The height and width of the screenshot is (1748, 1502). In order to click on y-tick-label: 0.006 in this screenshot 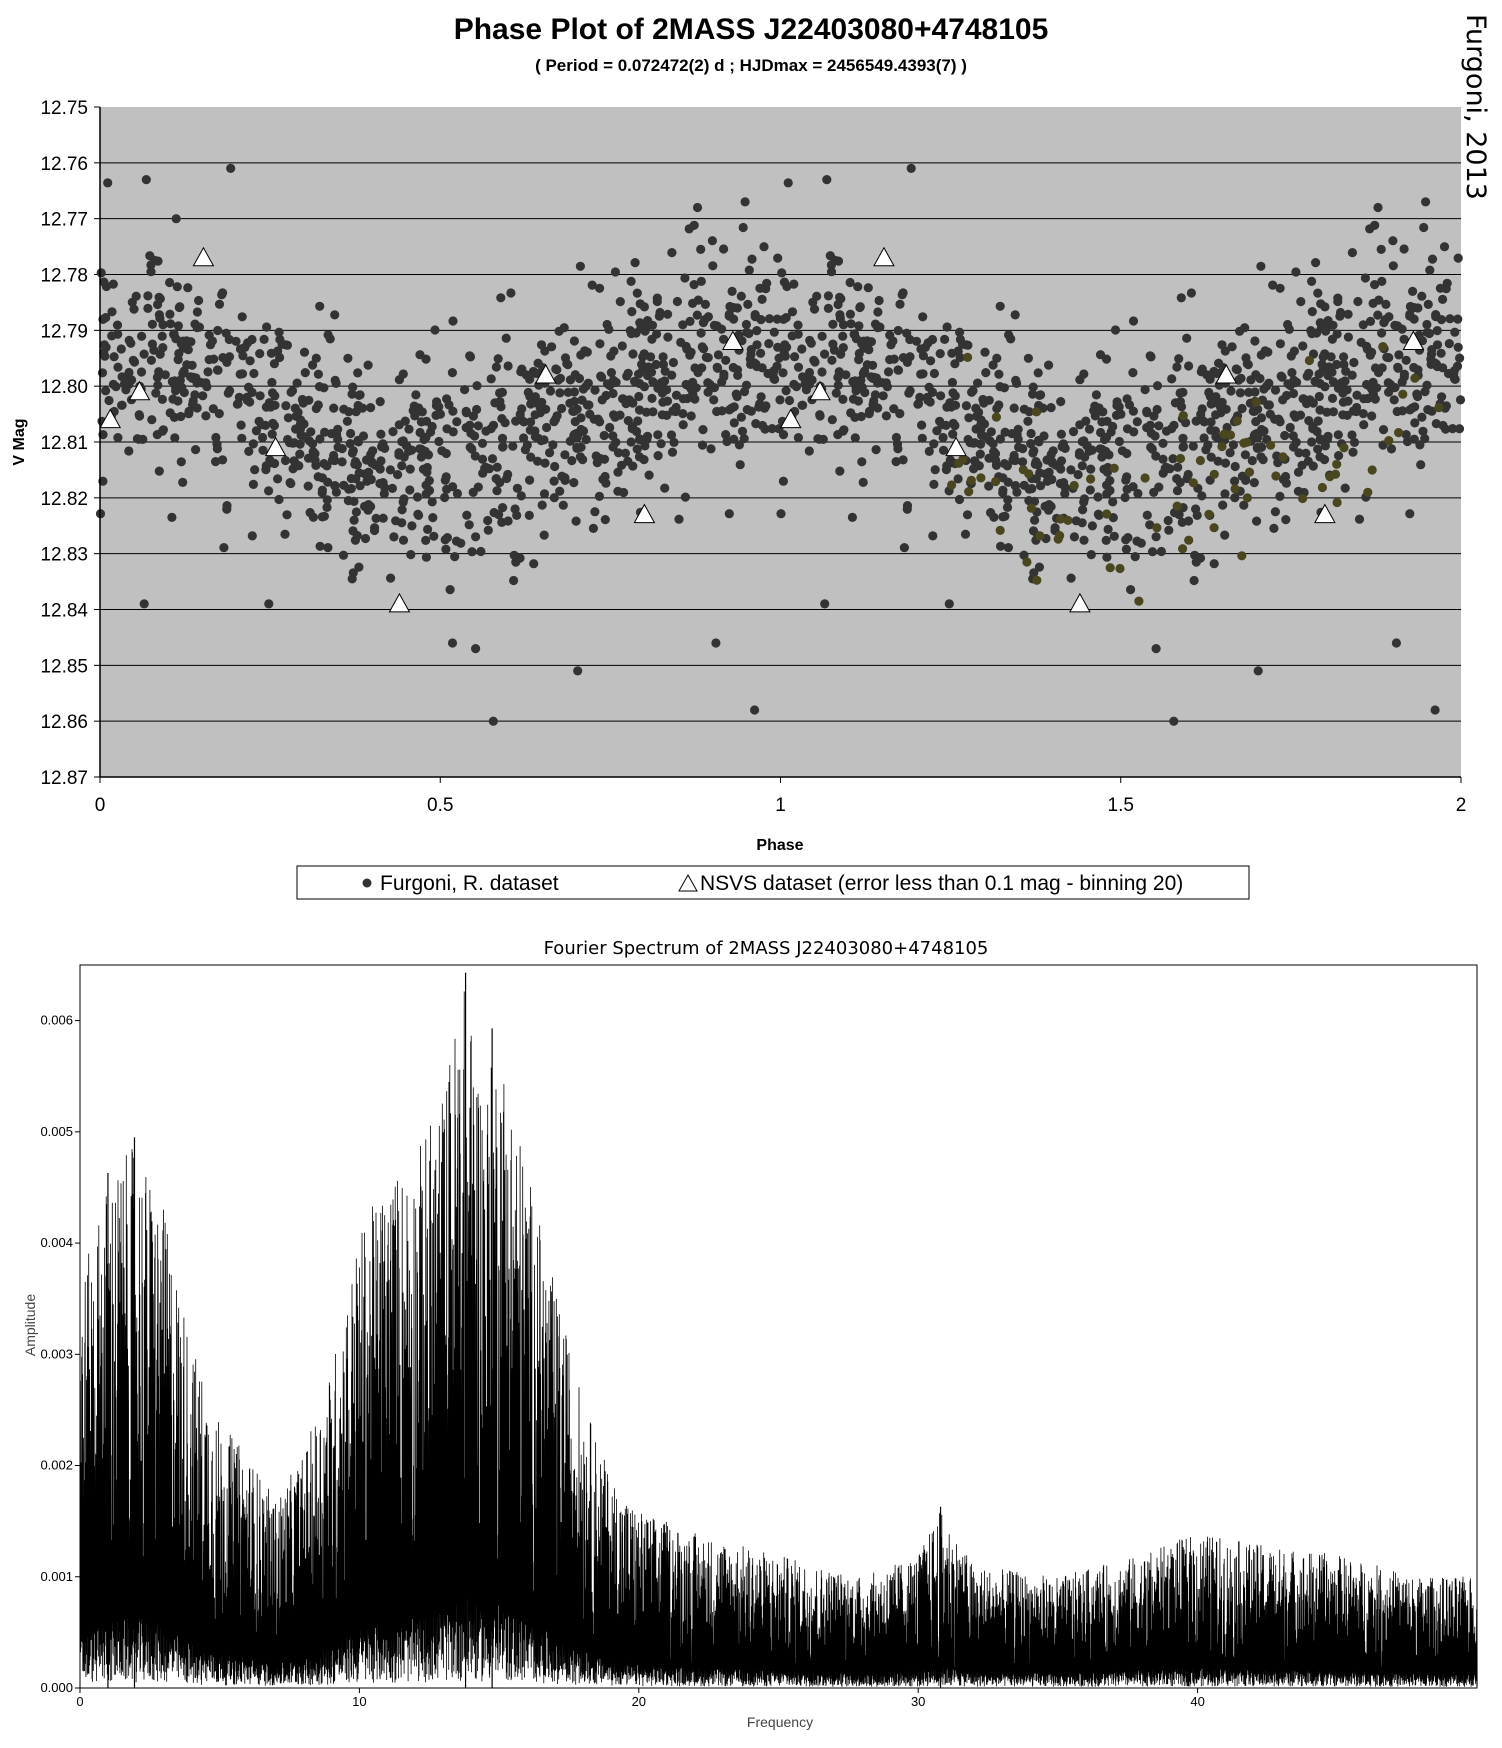, I will do `click(56, 1020)`.